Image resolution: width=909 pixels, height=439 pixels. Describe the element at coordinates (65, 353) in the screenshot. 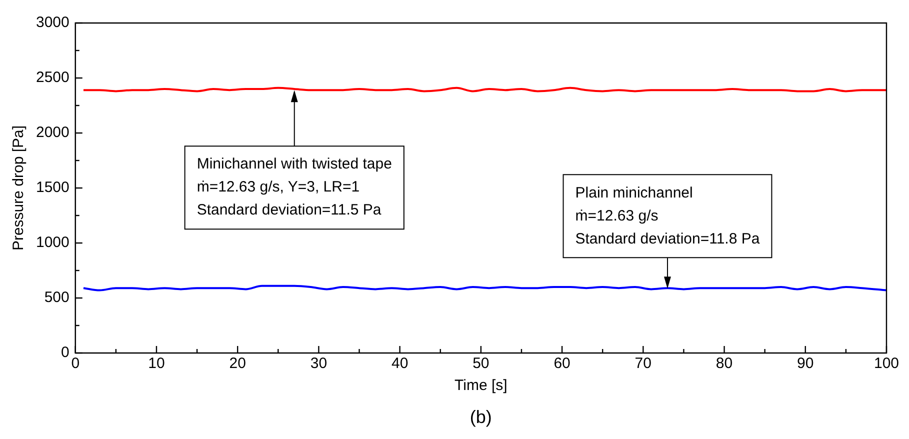

I see `y-tick-label: 0` at that location.